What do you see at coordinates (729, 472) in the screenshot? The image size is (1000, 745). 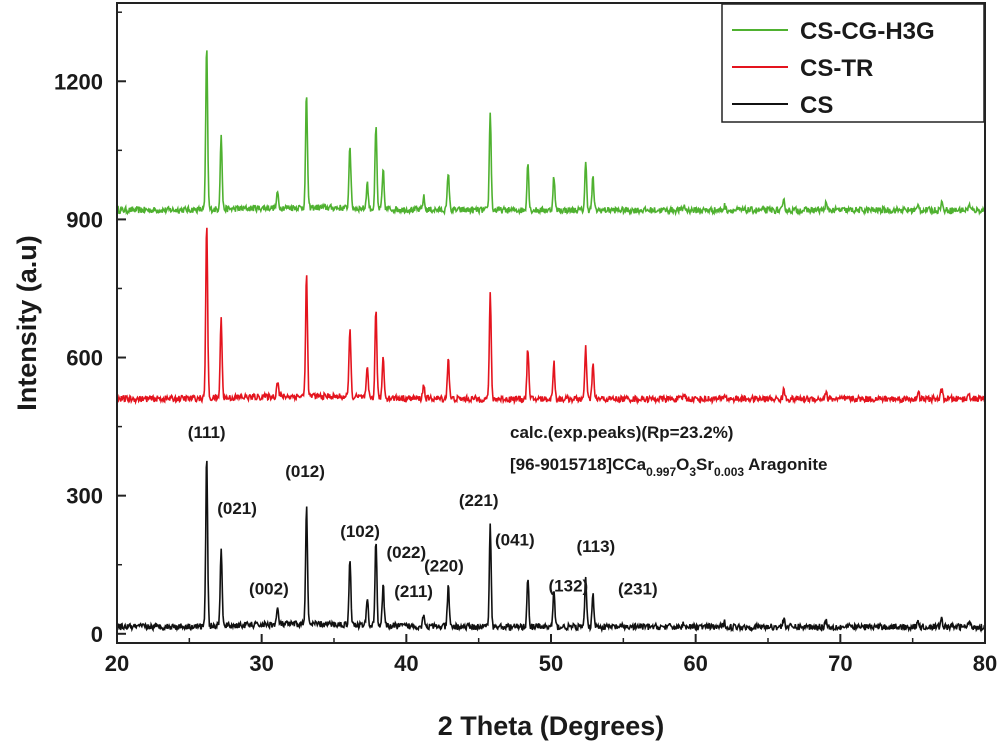 I see `ref-sub-sr: 0.003` at bounding box center [729, 472].